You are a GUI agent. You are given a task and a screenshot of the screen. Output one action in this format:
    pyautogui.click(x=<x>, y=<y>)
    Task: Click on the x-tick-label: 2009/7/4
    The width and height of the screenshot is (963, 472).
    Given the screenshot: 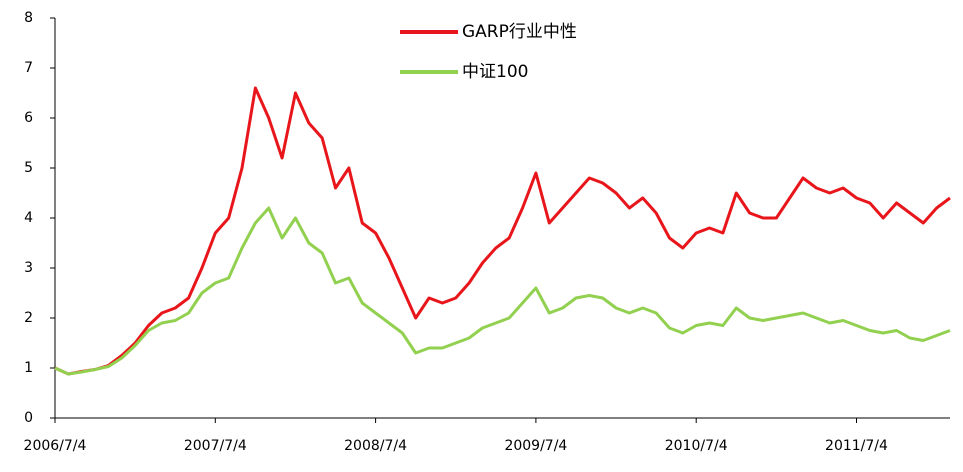 What is the action you would take?
    pyautogui.click(x=535, y=446)
    